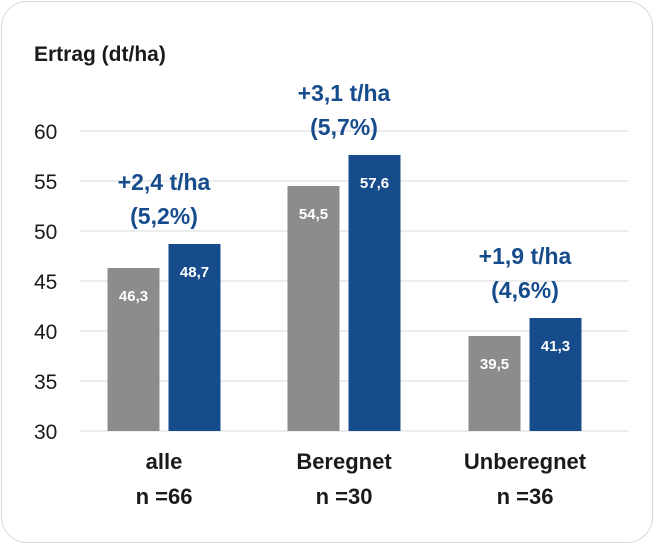  Describe the element at coordinates (45, 282) in the screenshot. I see `y-tick-label: 45` at that location.